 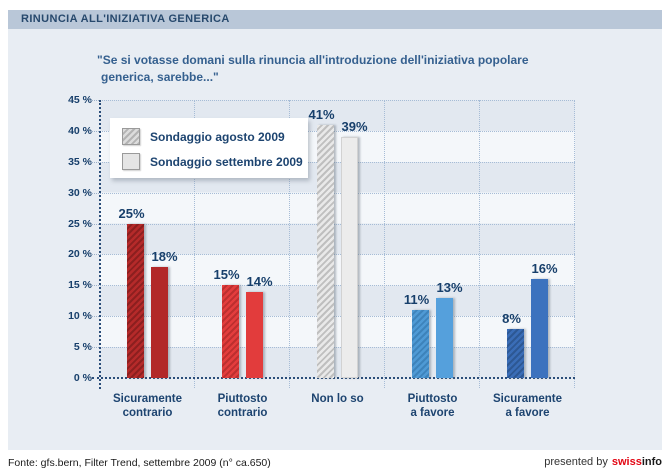 I want to click on legend-item-settembre: Sondaggio settembre 2009, so click(x=209, y=161).